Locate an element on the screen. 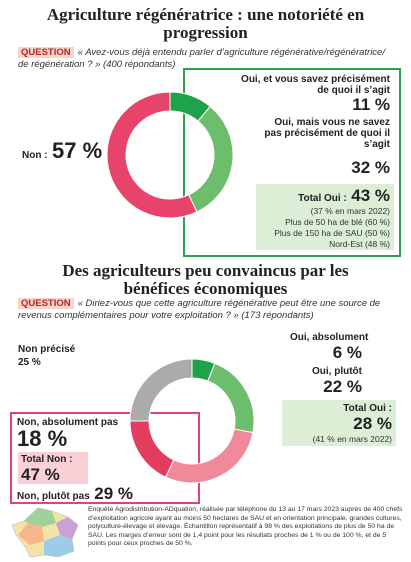 The width and height of the screenshot is (411, 562). total-value: 47 % is located at coordinates (40, 474).